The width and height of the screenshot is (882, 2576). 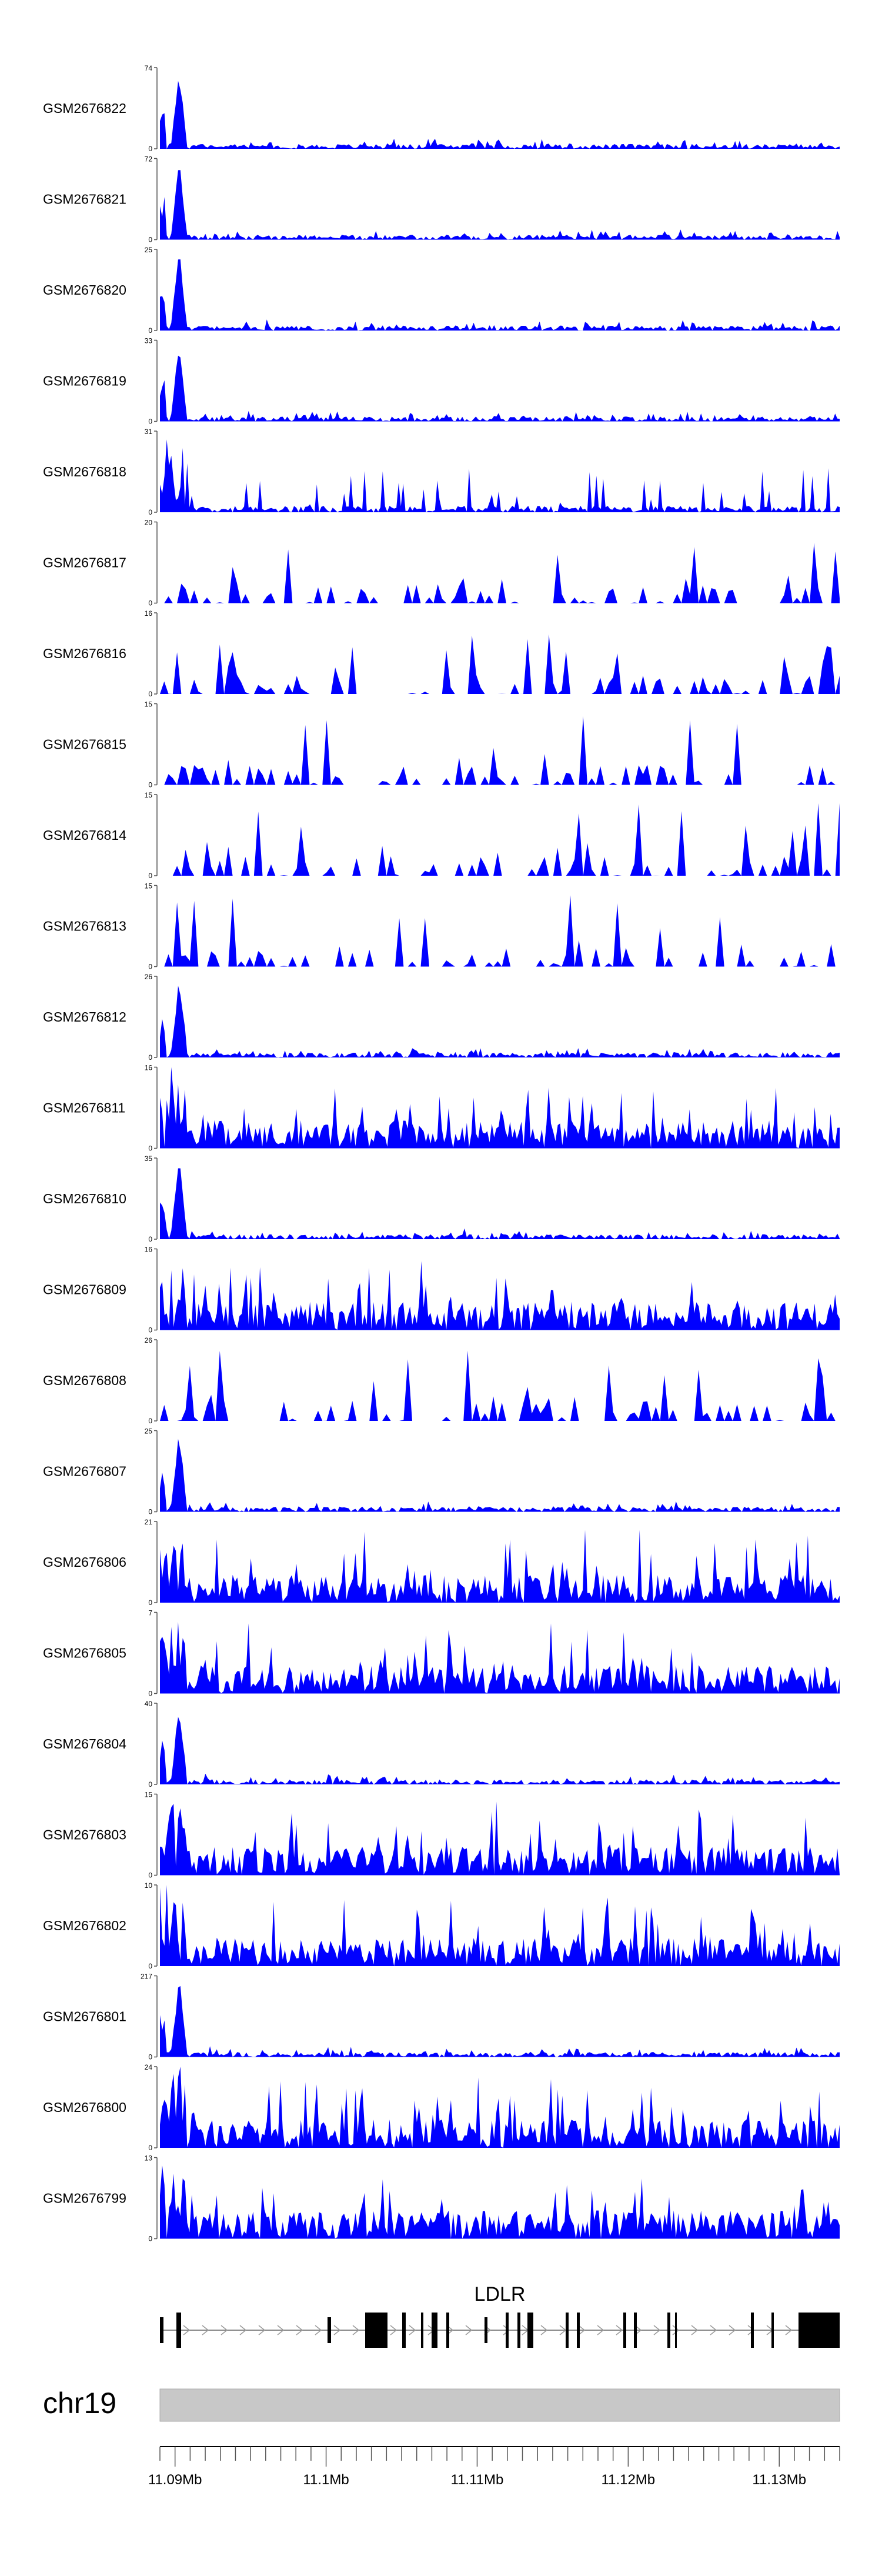 I want to click on y-max-label: 21, so click(x=149, y=1522).